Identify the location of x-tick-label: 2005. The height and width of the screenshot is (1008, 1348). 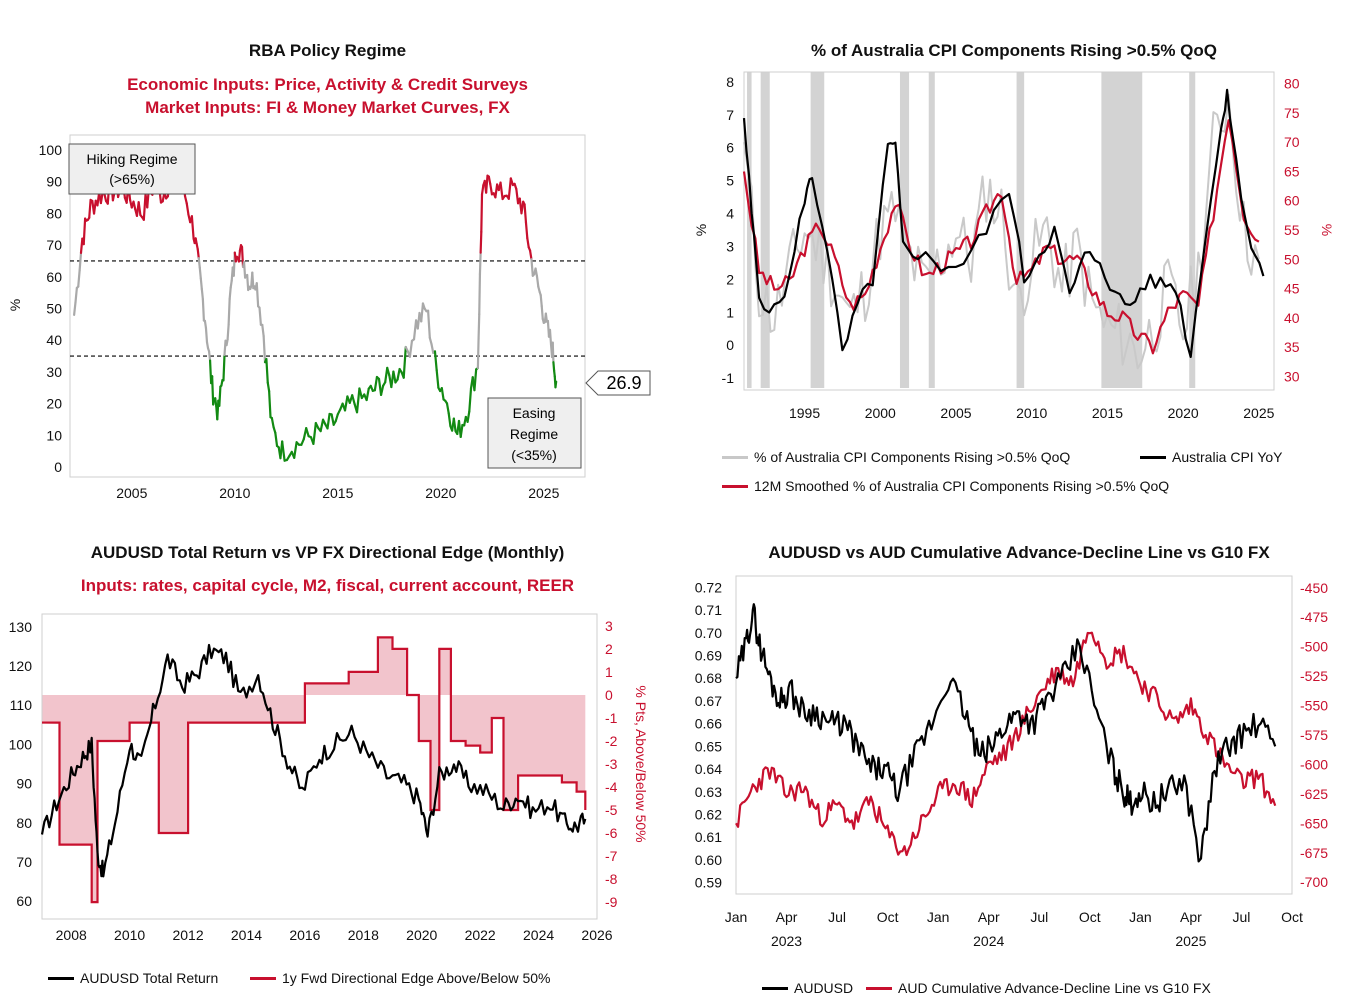
(955, 413).